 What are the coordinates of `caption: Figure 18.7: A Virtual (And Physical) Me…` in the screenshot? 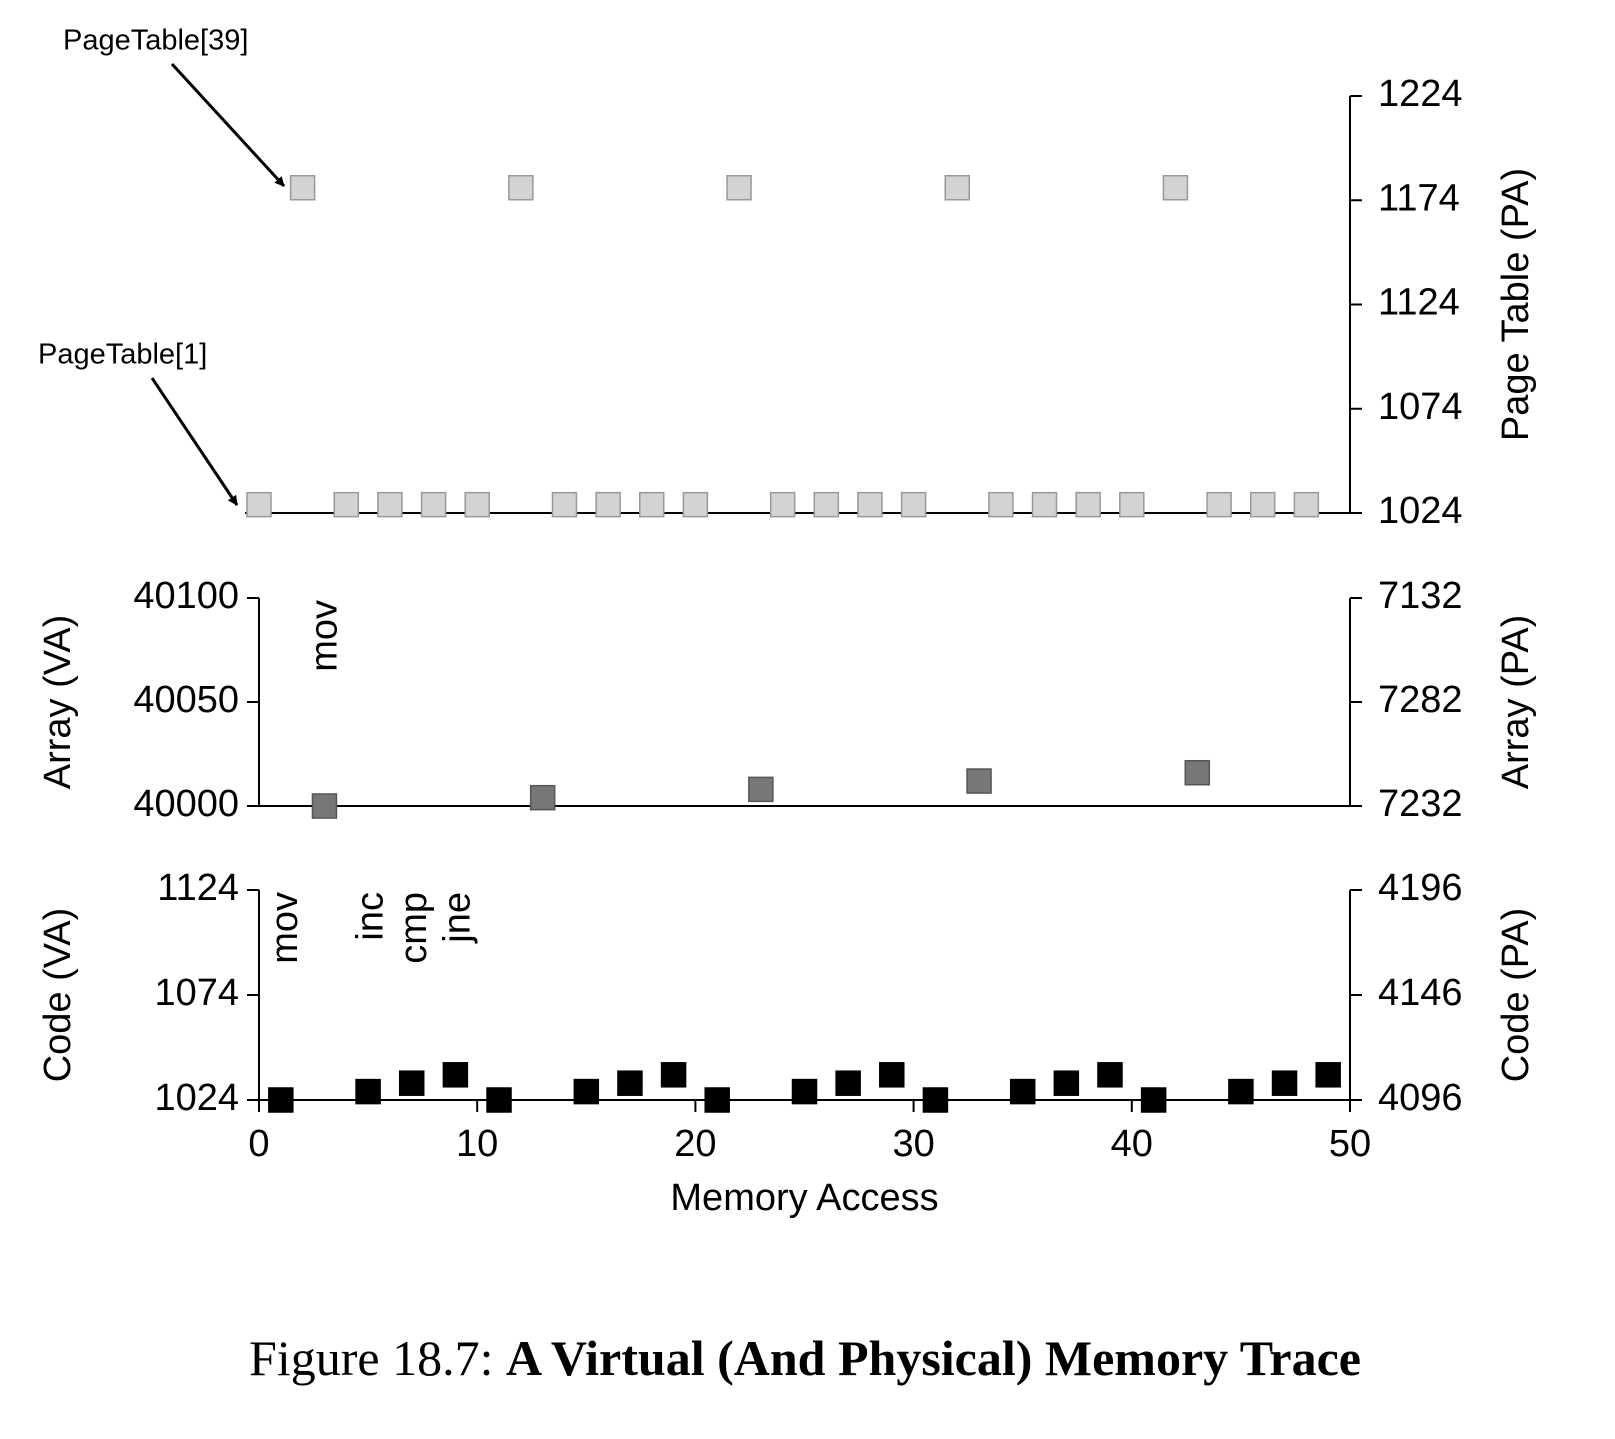 It's located at (805, 1358).